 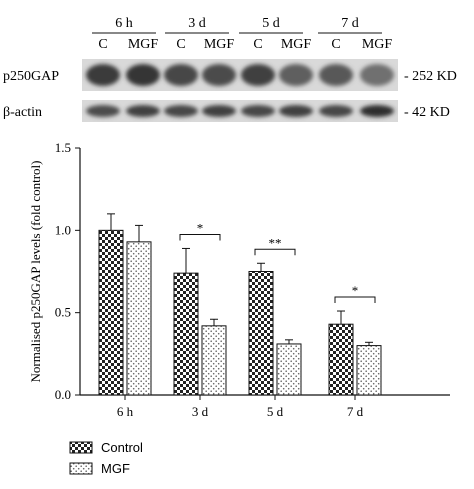 I want to click on blot-timepoint-label: 7 d, so click(x=350, y=23).